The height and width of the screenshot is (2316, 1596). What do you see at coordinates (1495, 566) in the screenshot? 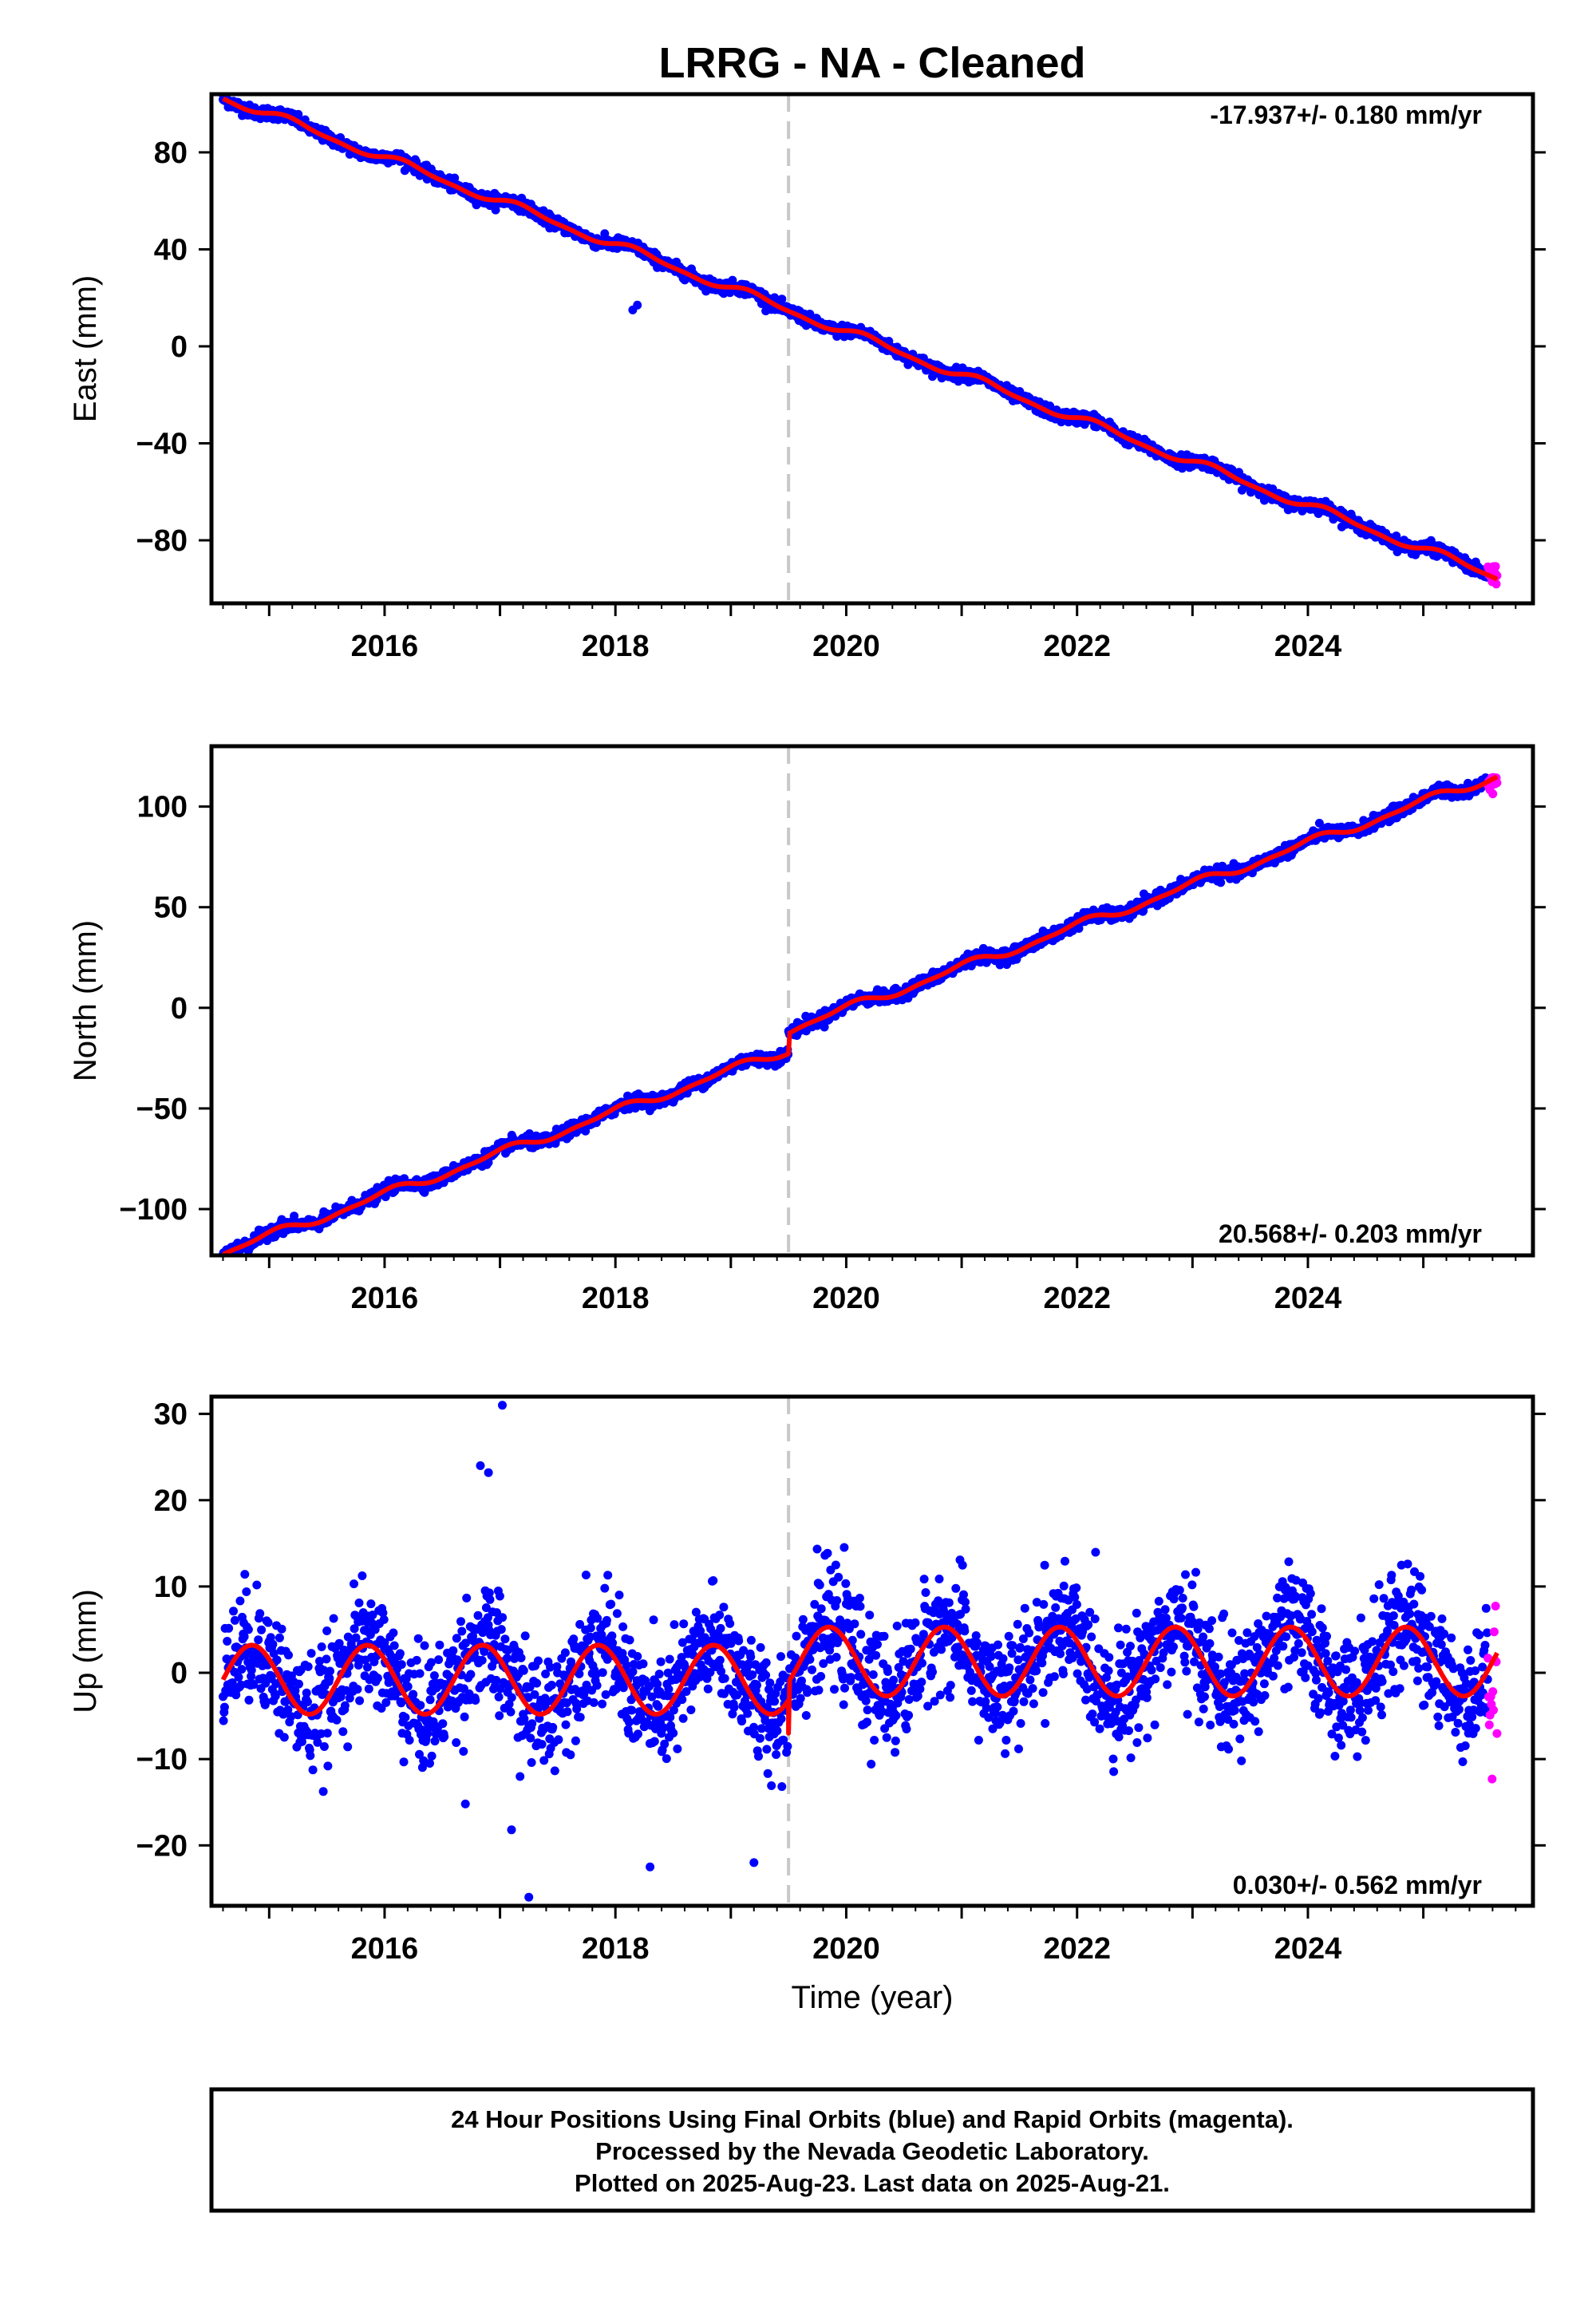
I see `east-rapid-point` at bounding box center [1495, 566].